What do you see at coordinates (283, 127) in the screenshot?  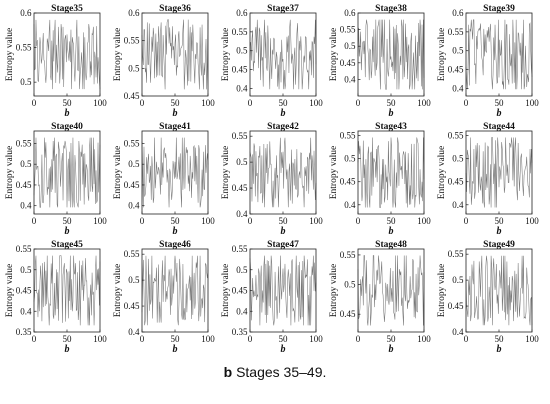 I see `panel-title: Stage42` at bounding box center [283, 127].